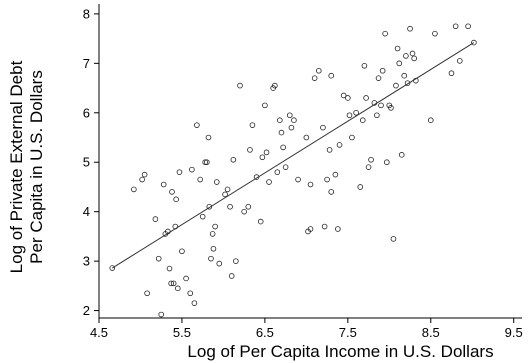 The width and height of the screenshot is (530, 363). I want to click on x-tick-label: 8.5, so click(431, 332).